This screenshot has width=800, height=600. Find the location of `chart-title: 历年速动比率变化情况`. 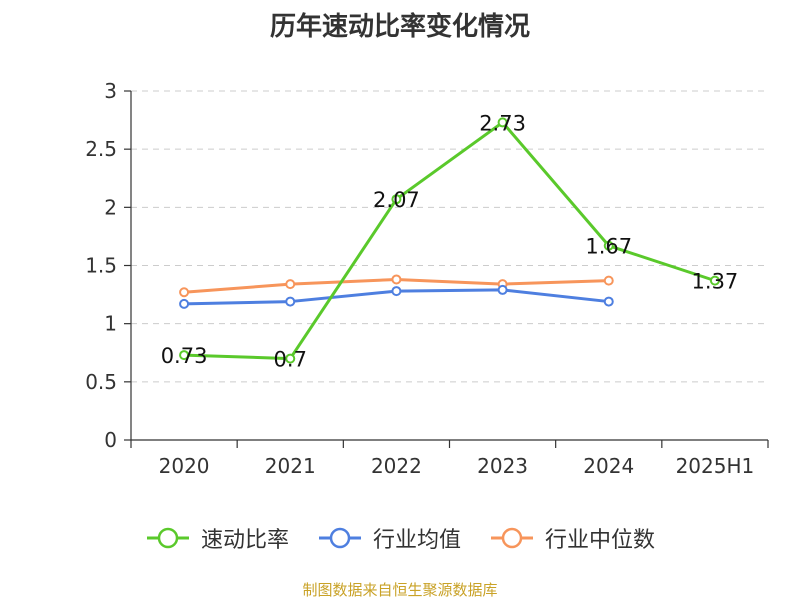

chart-title: 历年速动比率变化情况 is located at coordinates (399, 27).